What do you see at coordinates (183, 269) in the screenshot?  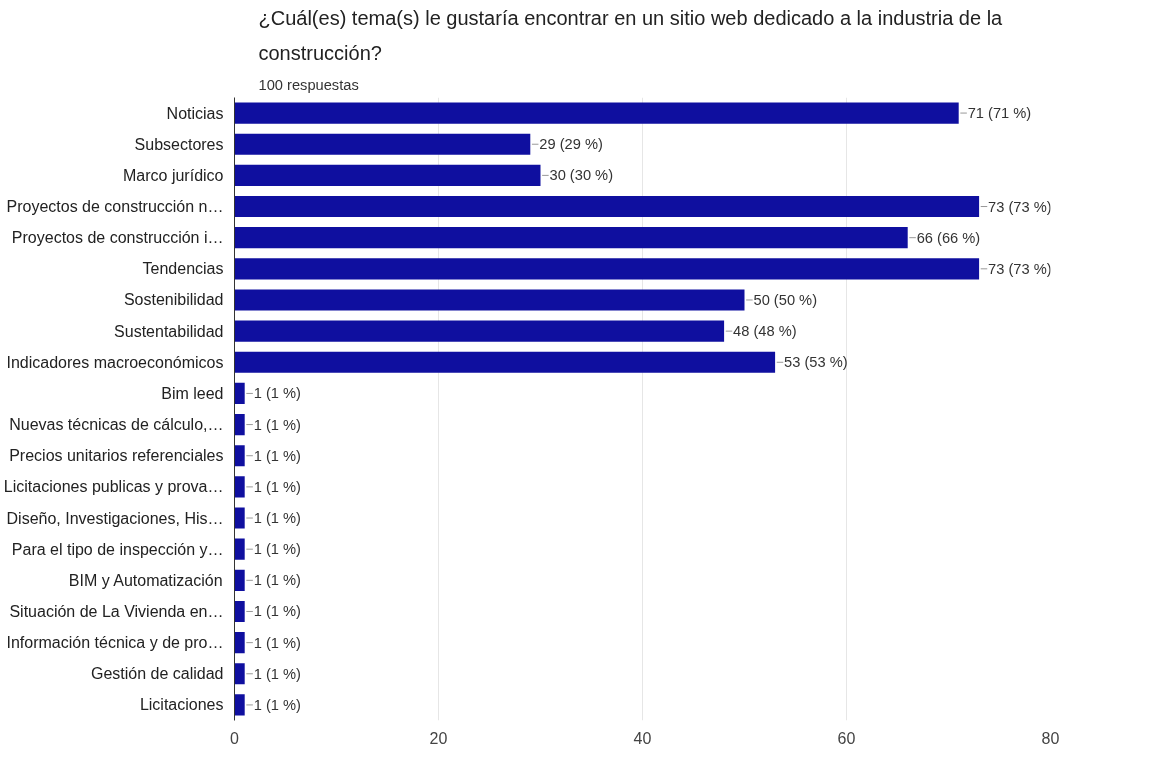 I see `y-tick-label: Tendencias` at bounding box center [183, 269].